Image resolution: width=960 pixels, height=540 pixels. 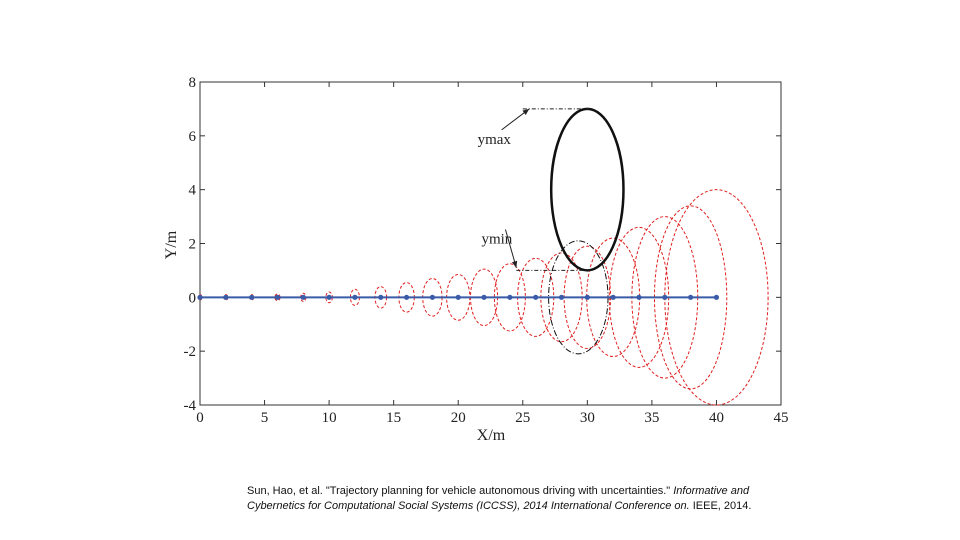 I want to click on y-tick-label: 6, so click(x=193, y=137).